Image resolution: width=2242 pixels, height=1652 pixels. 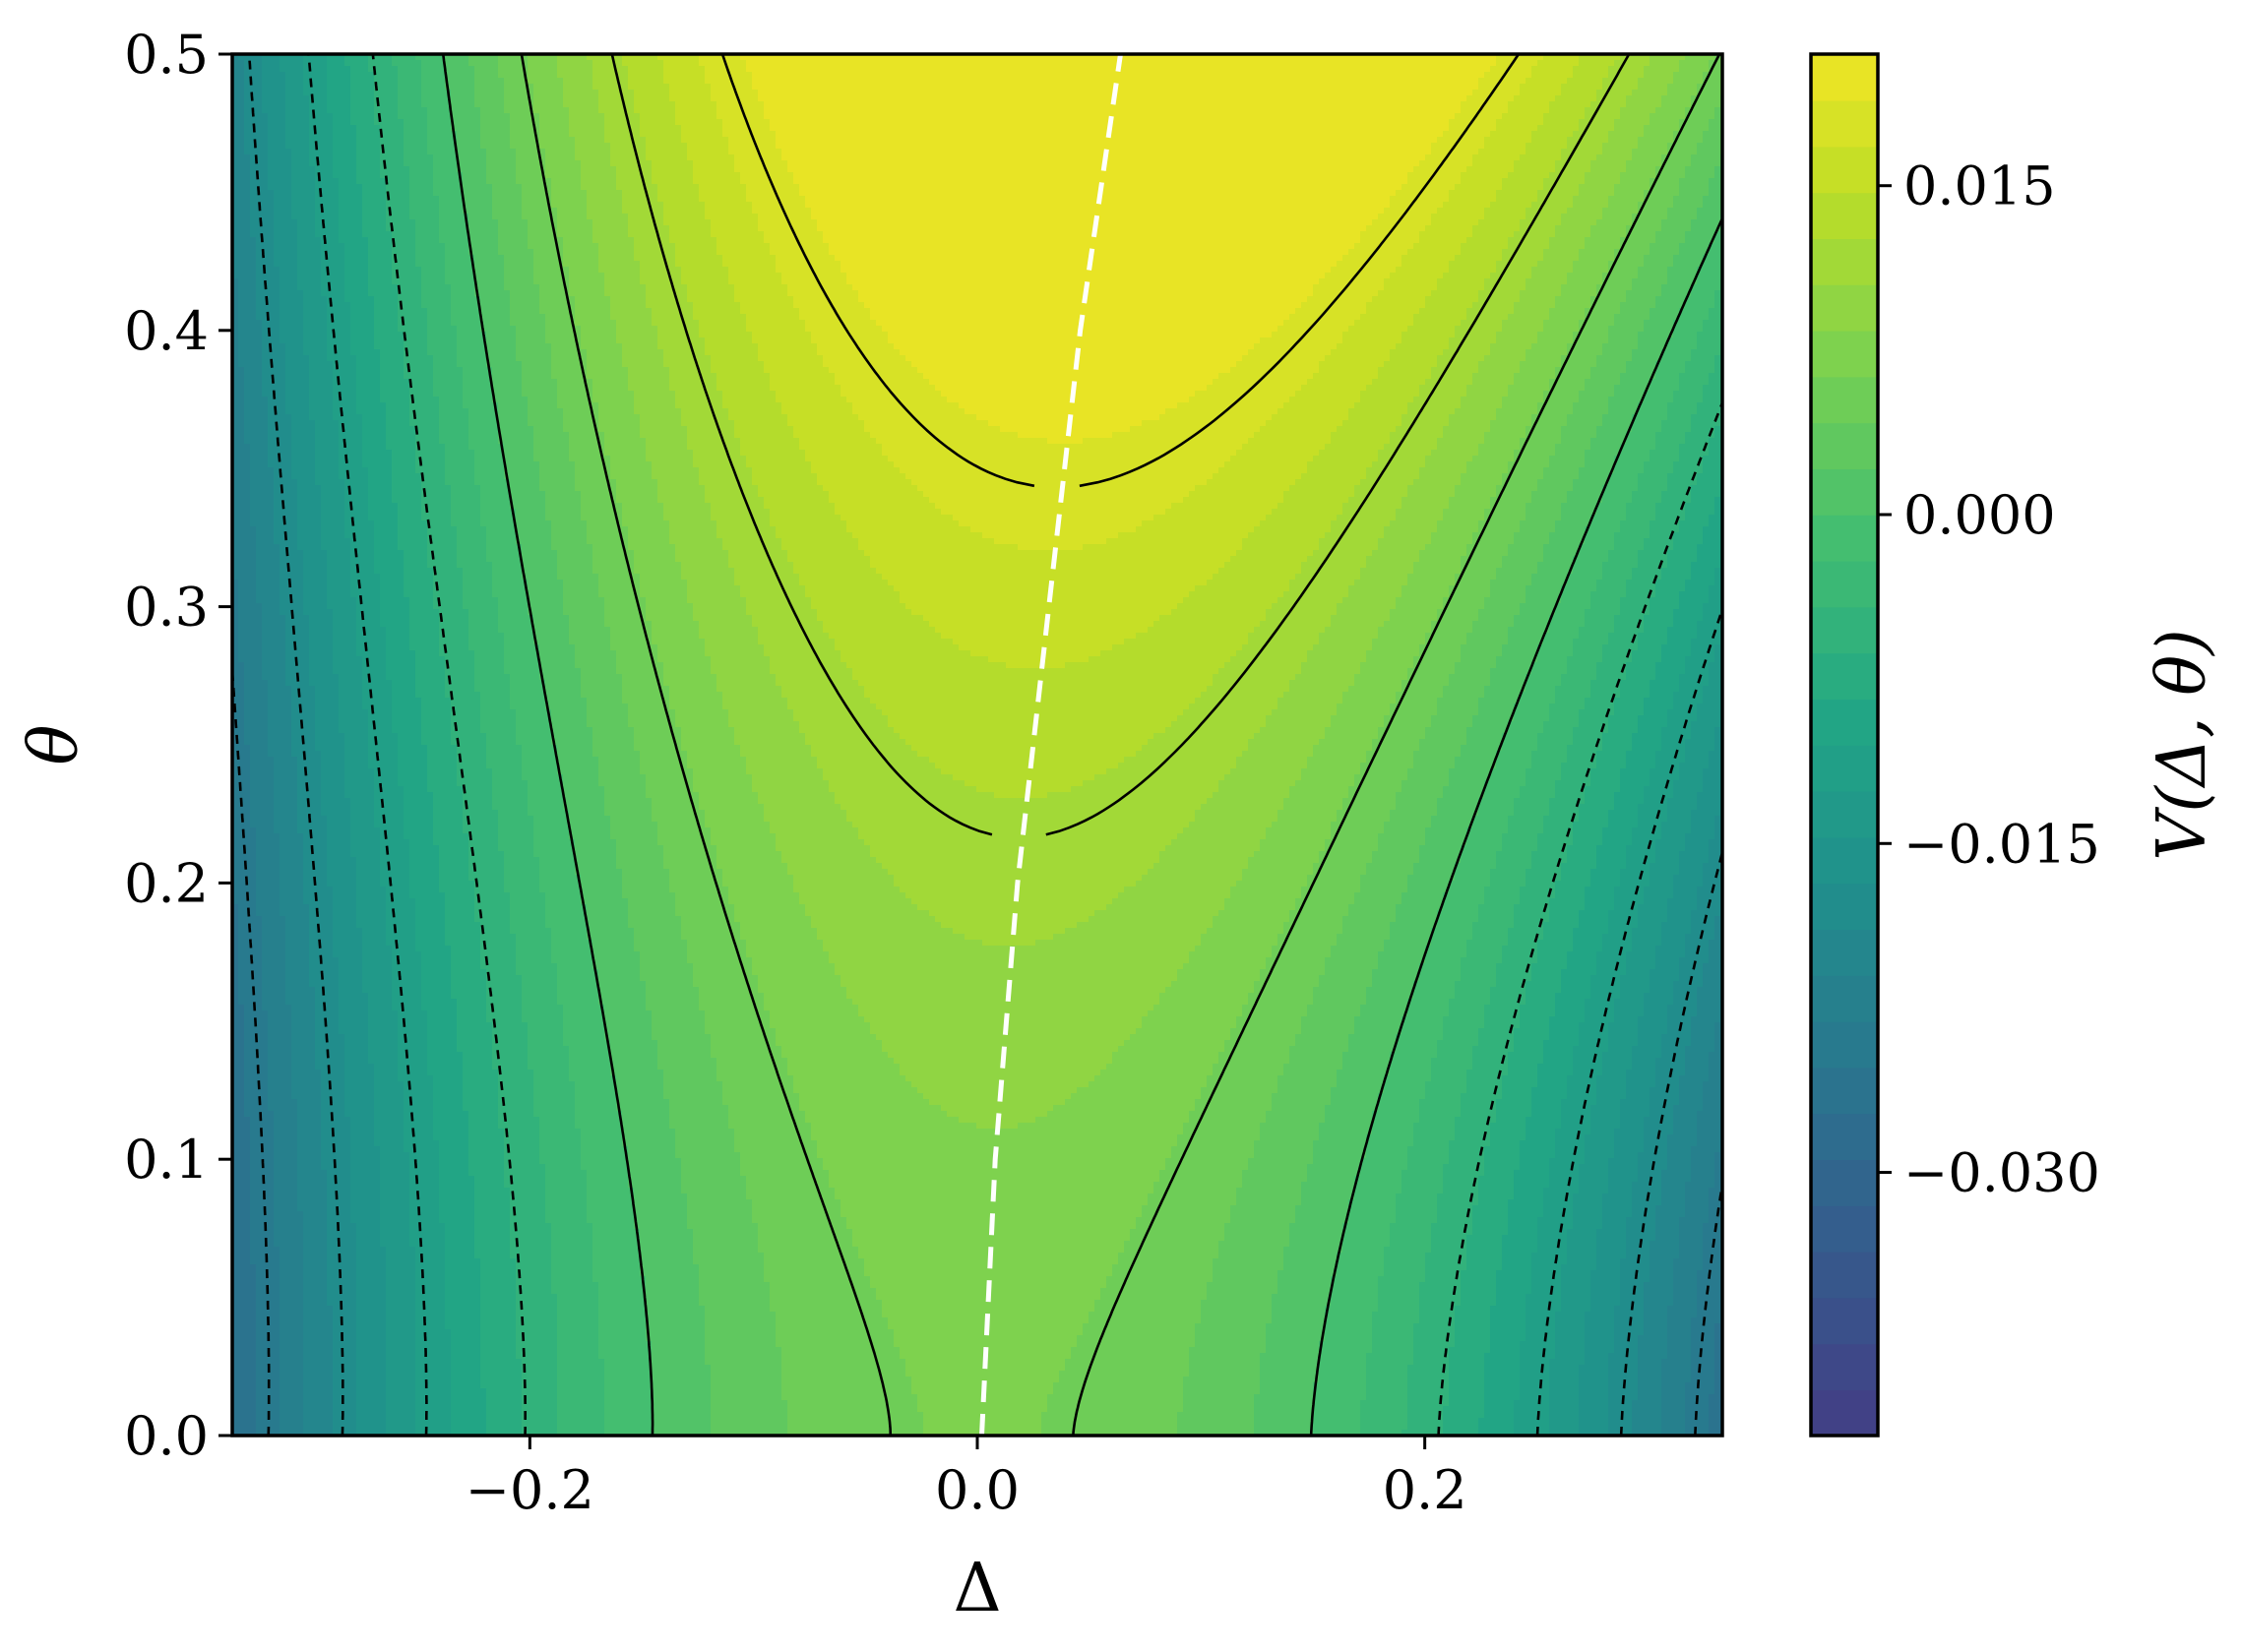 What do you see at coordinates (977, 1588) in the screenshot?
I see `x-axis-title: Δ` at bounding box center [977, 1588].